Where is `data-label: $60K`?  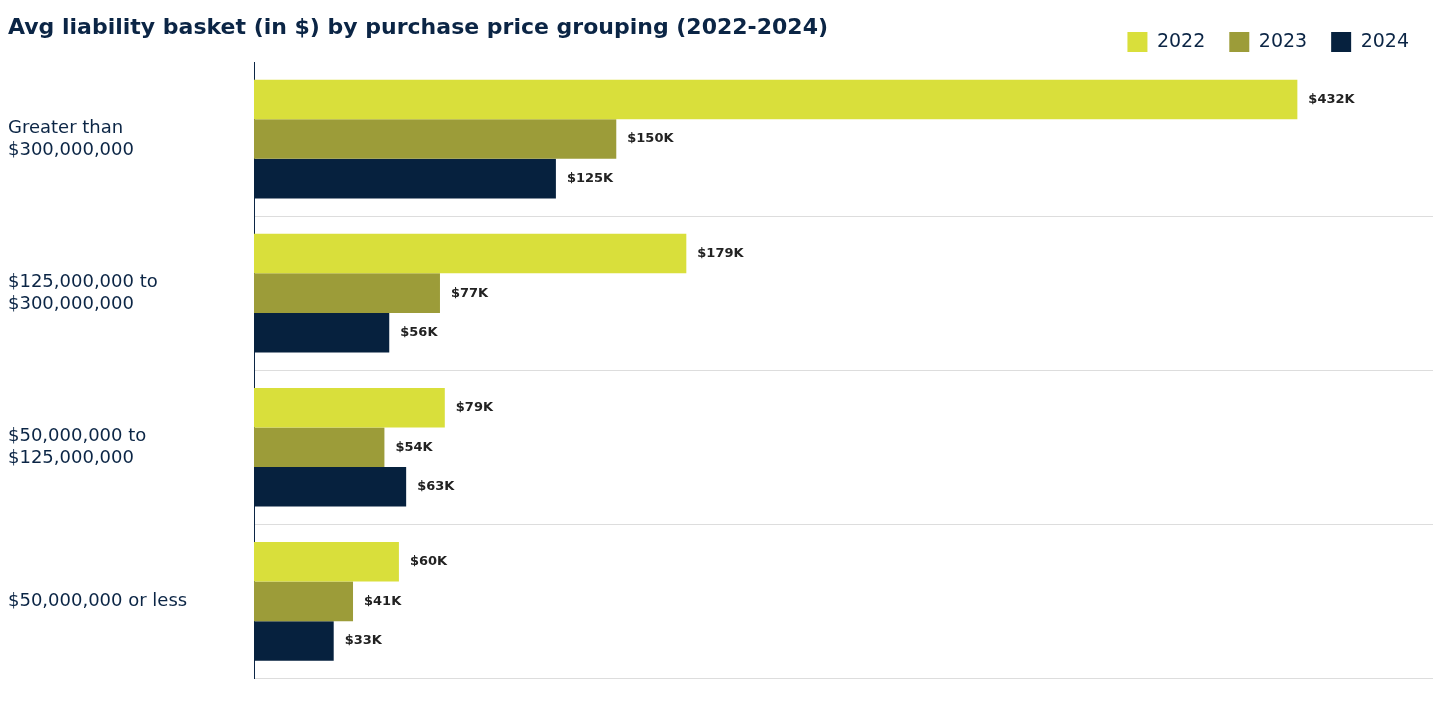
data-label: $60K is located at coordinates (429, 561).